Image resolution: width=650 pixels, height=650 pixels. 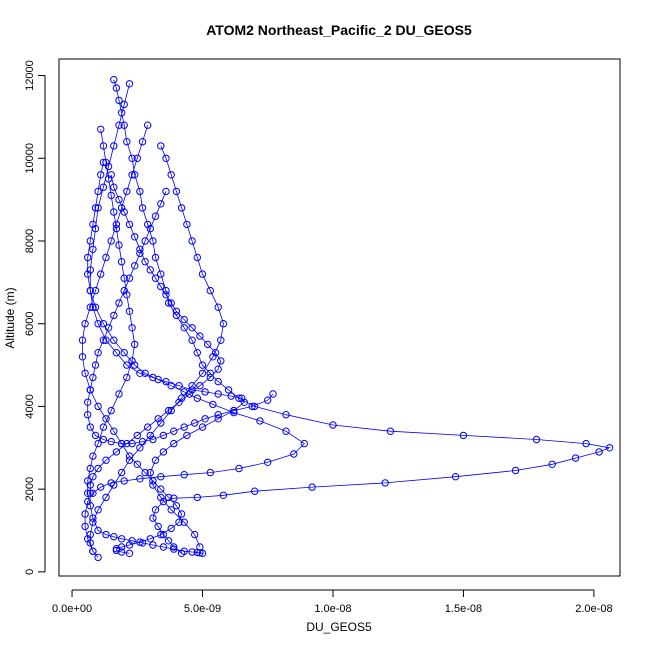 What do you see at coordinates (72, 609) in the screenshot?
I see `x-tick-label: 0.0e+00` at bounding box center [72, 609].